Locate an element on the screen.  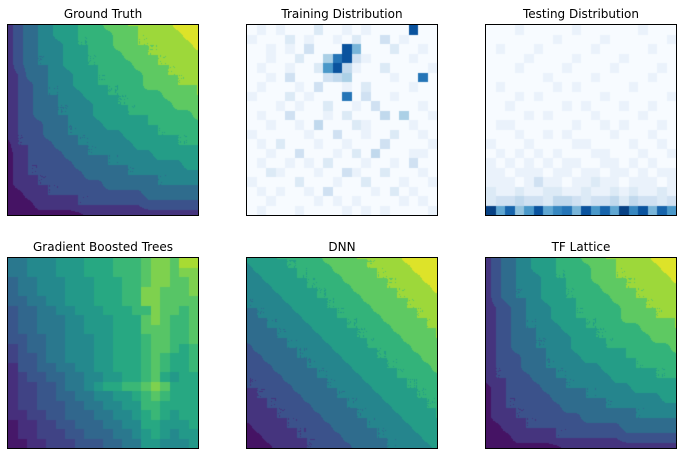
panel-ground-truth: Ground Truth is located at coordinates (103, 108).